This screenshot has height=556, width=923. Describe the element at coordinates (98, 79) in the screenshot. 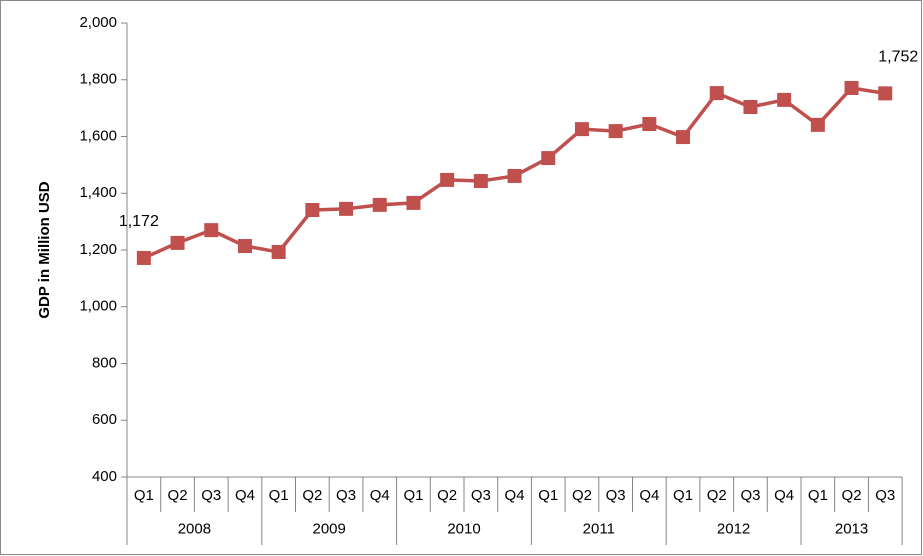

I see `y-tick-label: 1,800` at that location.